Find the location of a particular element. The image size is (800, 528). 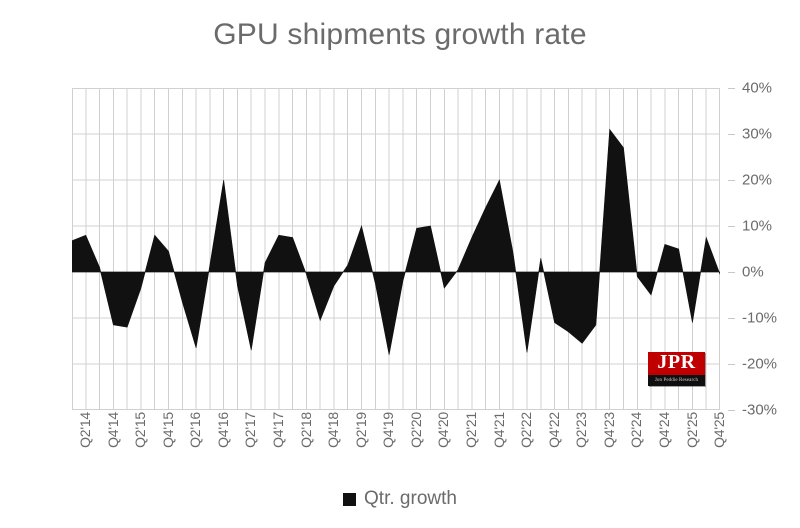

x-tick-label: Q4'18 is located at coordinates (333, 430).